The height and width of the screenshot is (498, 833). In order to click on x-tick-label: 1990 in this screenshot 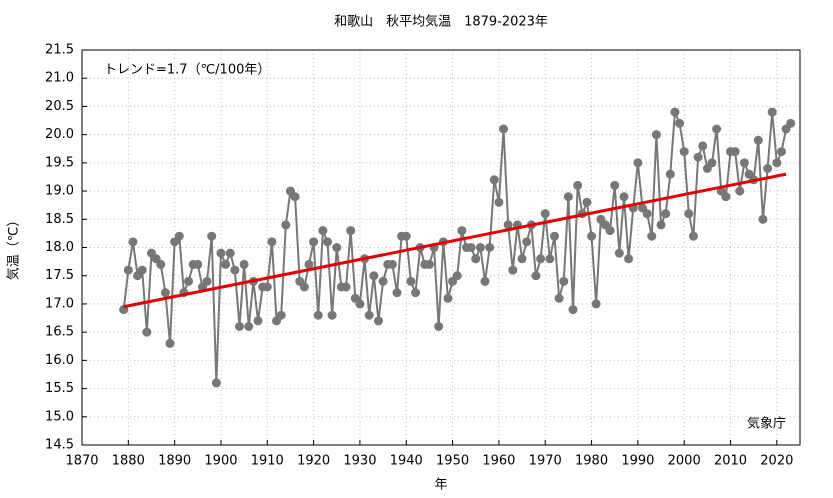, I will do `click(637, 461)`.